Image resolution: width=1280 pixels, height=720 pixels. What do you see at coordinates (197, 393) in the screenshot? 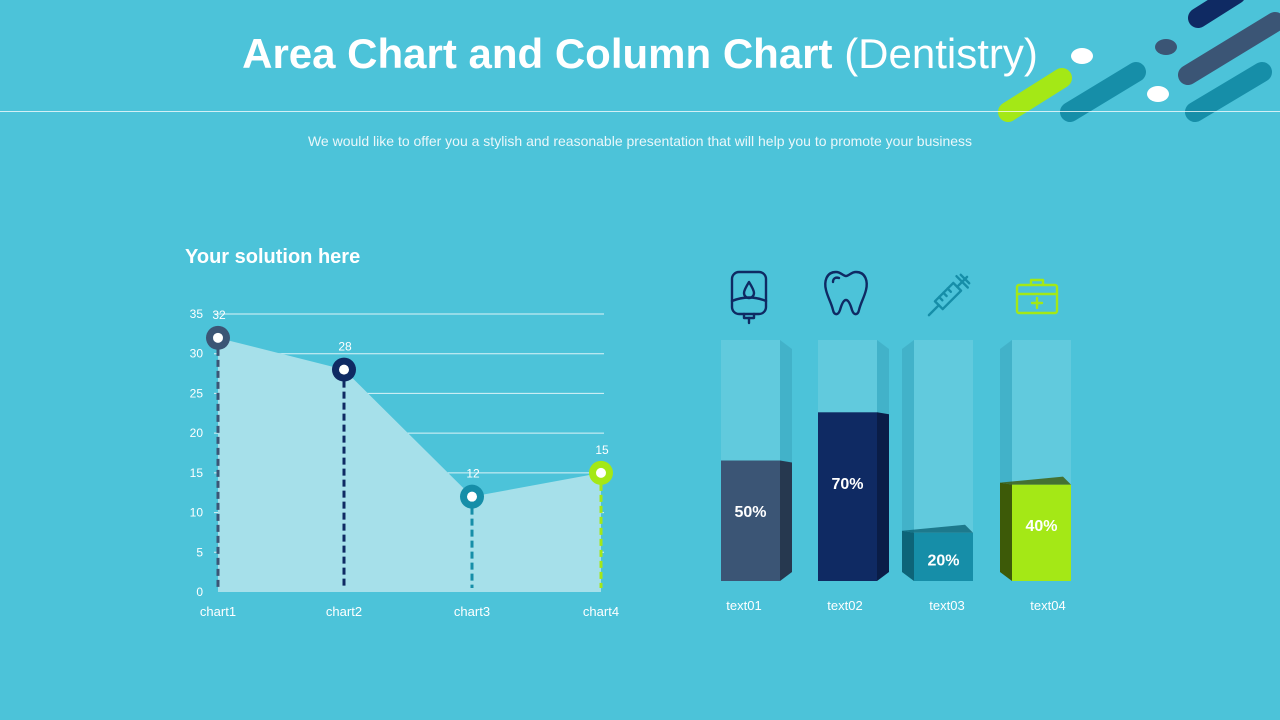
I see `y-tick-label: 25` at bounding box center [197, 393].